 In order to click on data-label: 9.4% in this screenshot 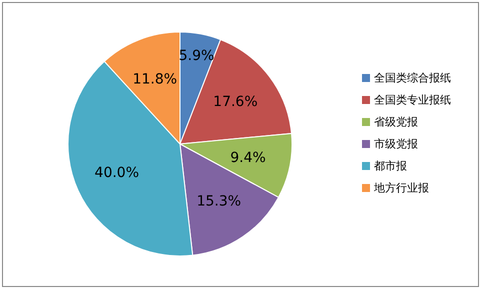, I will do `click(248, 158)`.